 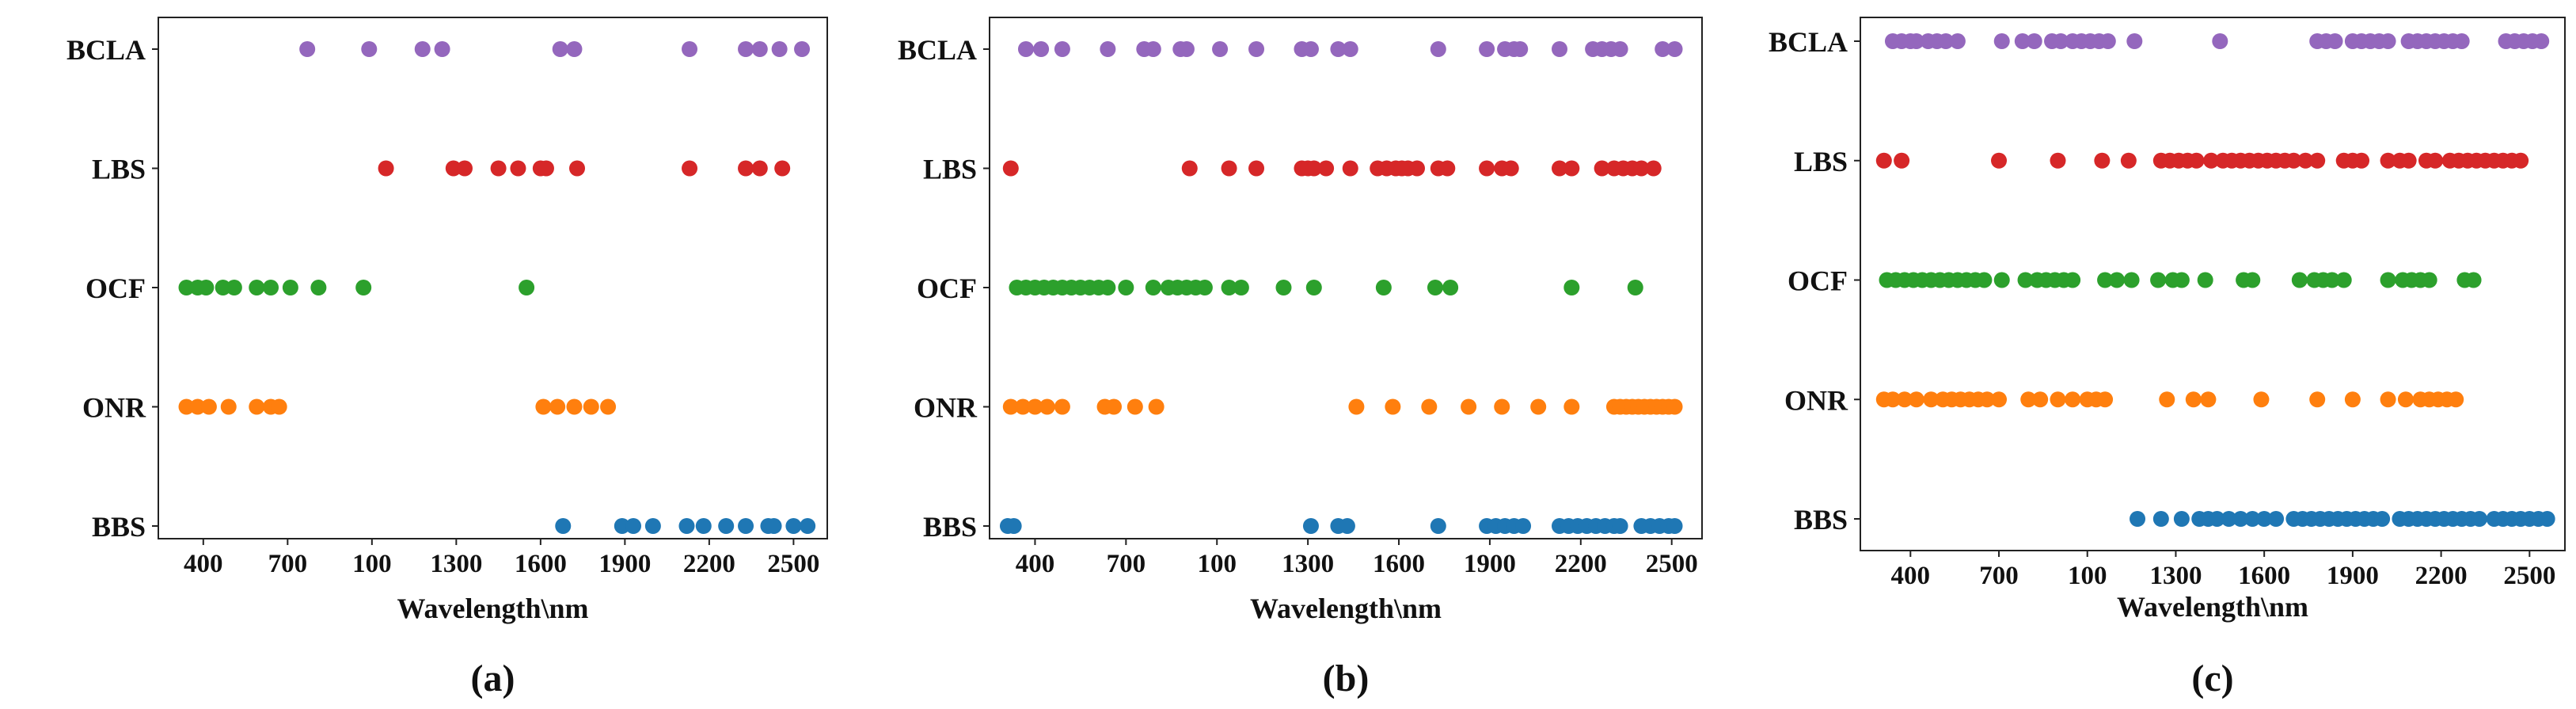 What do you see at coordinates (946, 408) in the screenshot?
I see `y-tick-label: ONR` at bounding box center [946, 408].